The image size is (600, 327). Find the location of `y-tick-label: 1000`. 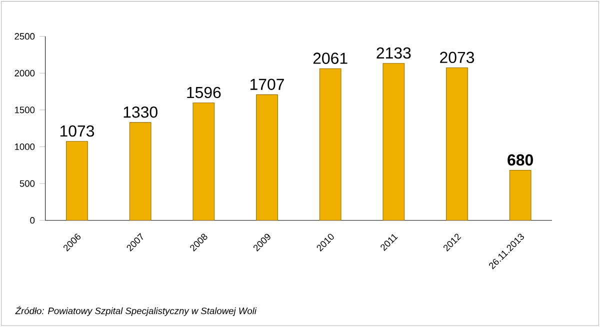

y-tick-label: 1000 is located at coordinates (24, 146).